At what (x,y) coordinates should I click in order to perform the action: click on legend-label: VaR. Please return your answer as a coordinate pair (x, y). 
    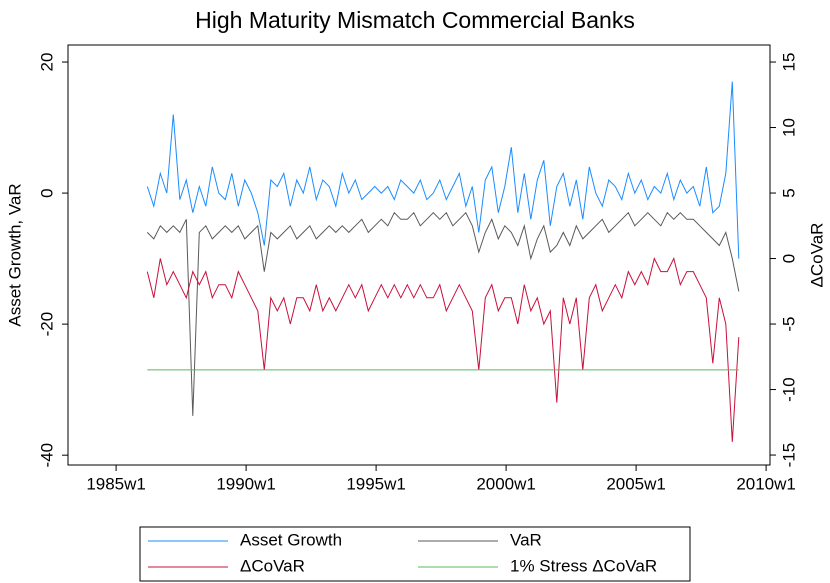
    Looking at the image, I should click on (526, 539).